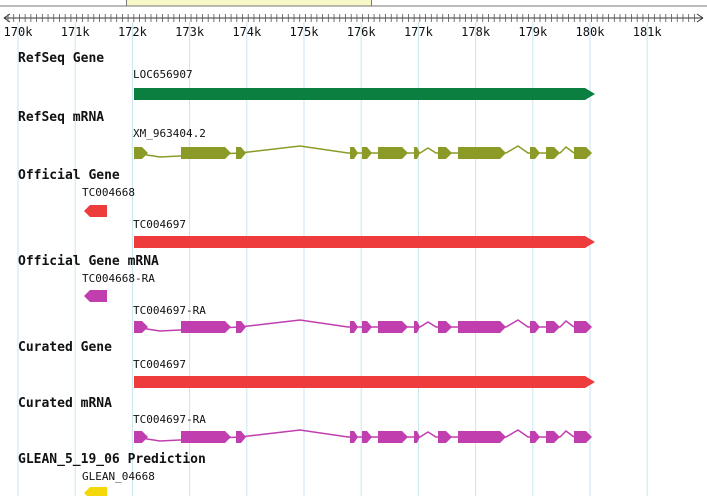  I want to click on gene-bar-tc004697, so click(364, 242).